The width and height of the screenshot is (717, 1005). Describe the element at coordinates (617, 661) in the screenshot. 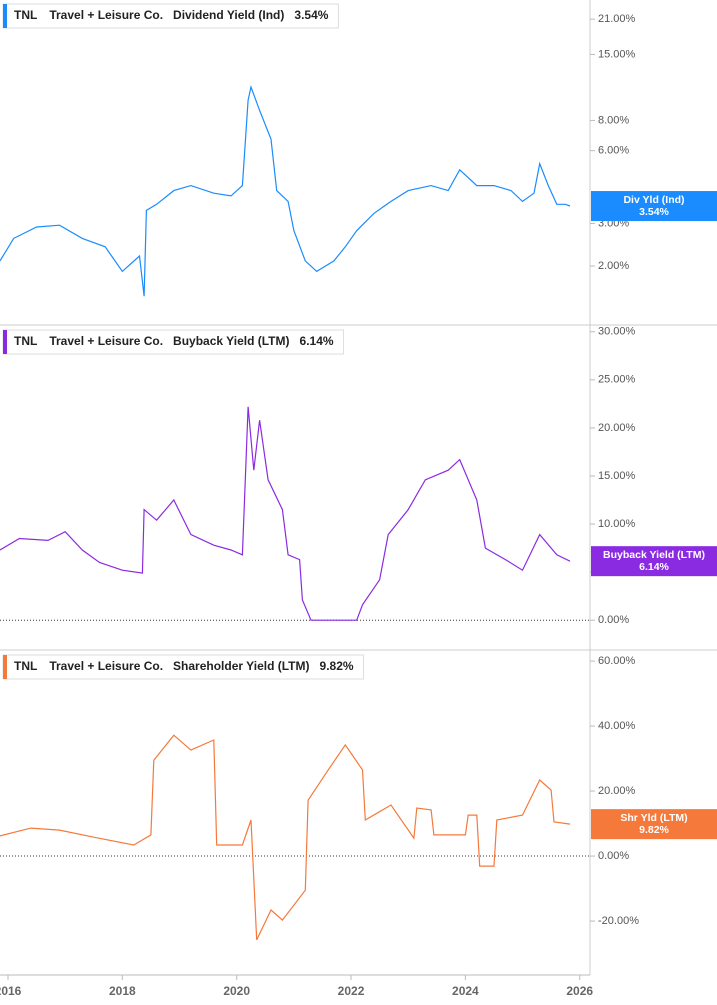

I see `y-tick-label: 60.00%` at that location.